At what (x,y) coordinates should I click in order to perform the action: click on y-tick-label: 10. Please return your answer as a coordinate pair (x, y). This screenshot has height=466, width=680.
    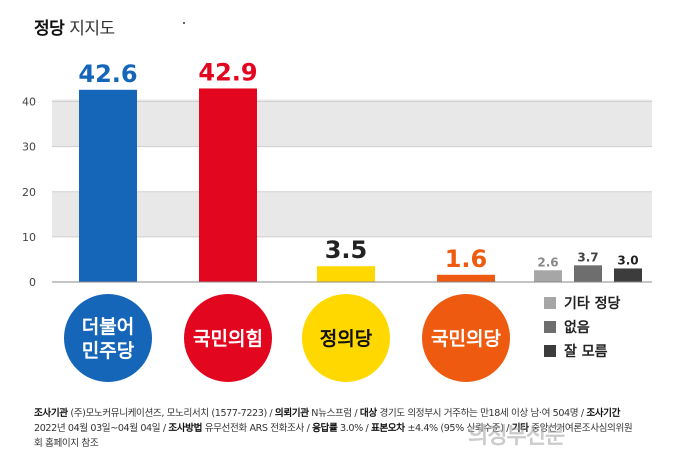
    Looking at the image, I should click on (29, 237).